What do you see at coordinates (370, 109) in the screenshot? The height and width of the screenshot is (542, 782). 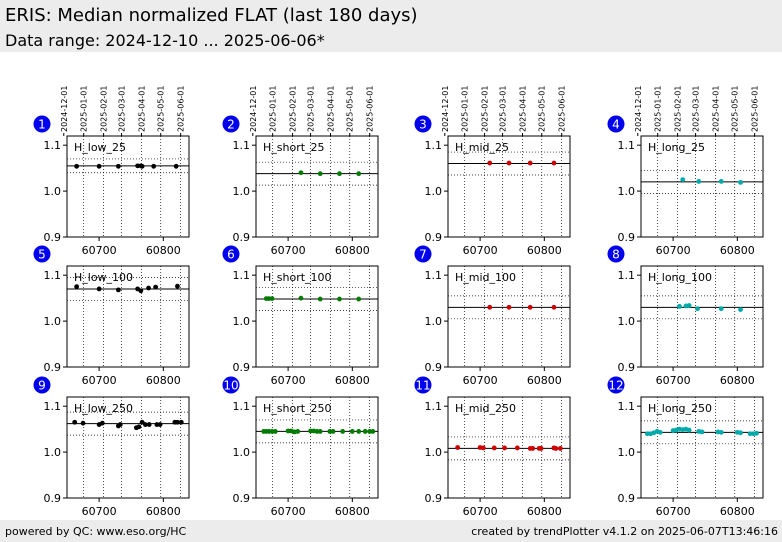 I see `date-tick-label: 2025-06-01` at bounding box center [370, 109].